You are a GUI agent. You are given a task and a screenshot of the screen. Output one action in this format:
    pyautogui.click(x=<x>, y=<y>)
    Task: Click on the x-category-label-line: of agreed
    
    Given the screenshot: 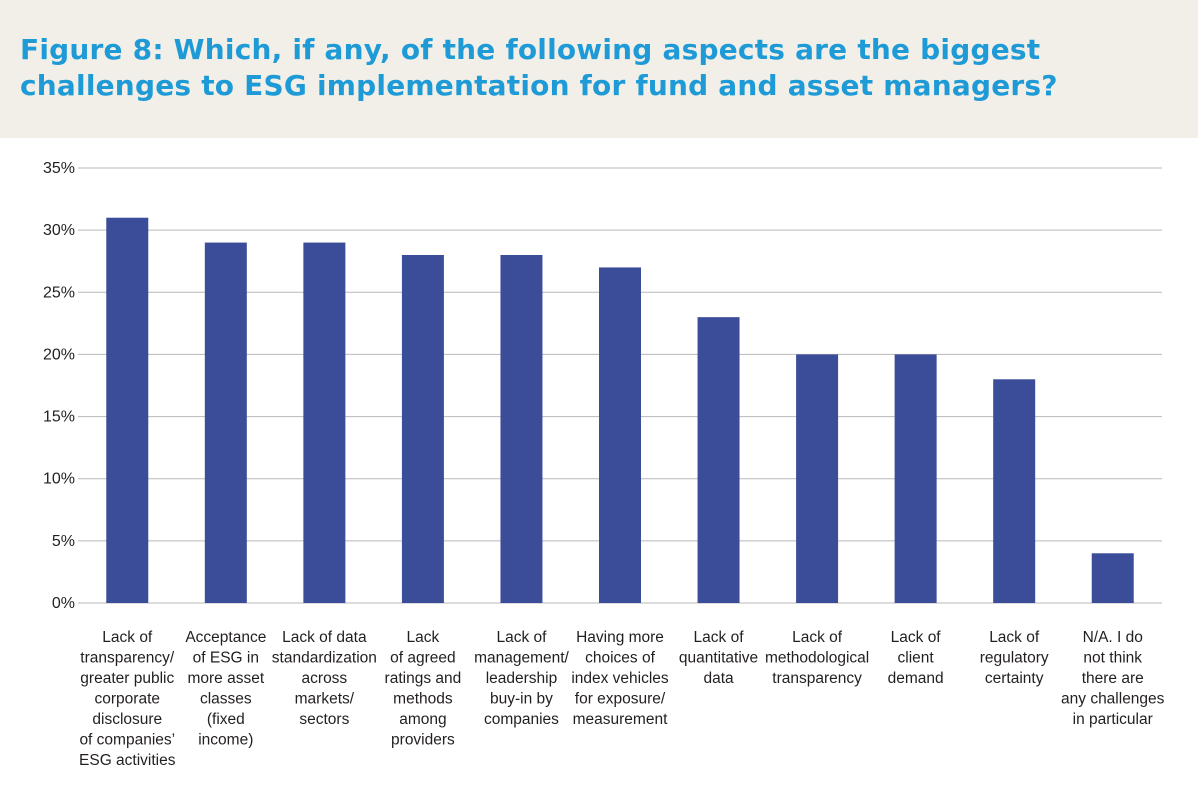 What is the action you would take?
    pyautogui.click(x=423, y=658)
    